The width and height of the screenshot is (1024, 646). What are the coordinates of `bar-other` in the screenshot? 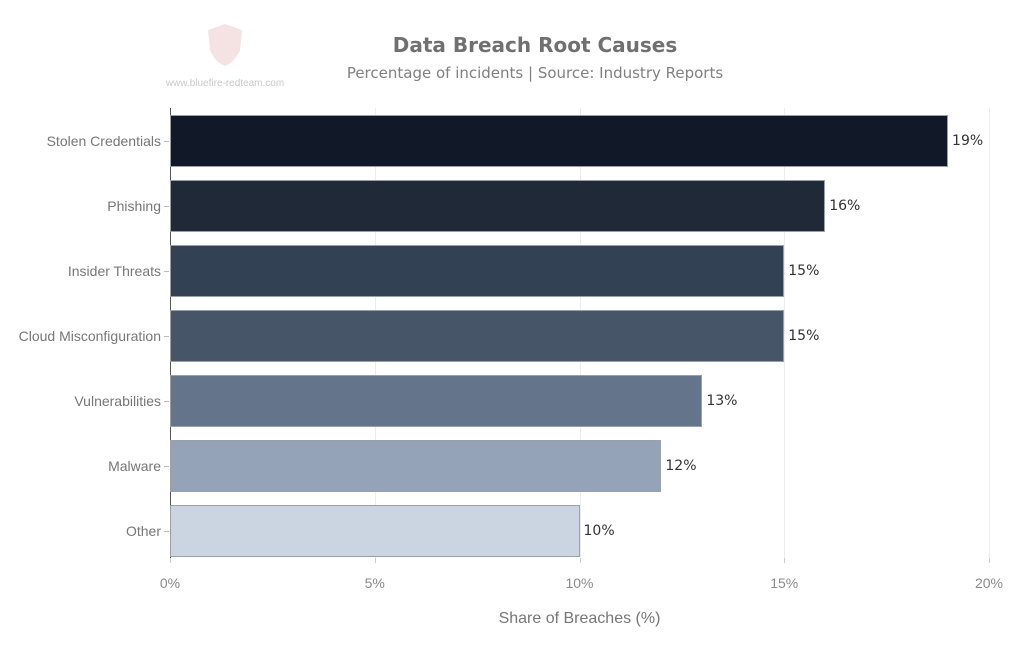 It's located at (375, 531).